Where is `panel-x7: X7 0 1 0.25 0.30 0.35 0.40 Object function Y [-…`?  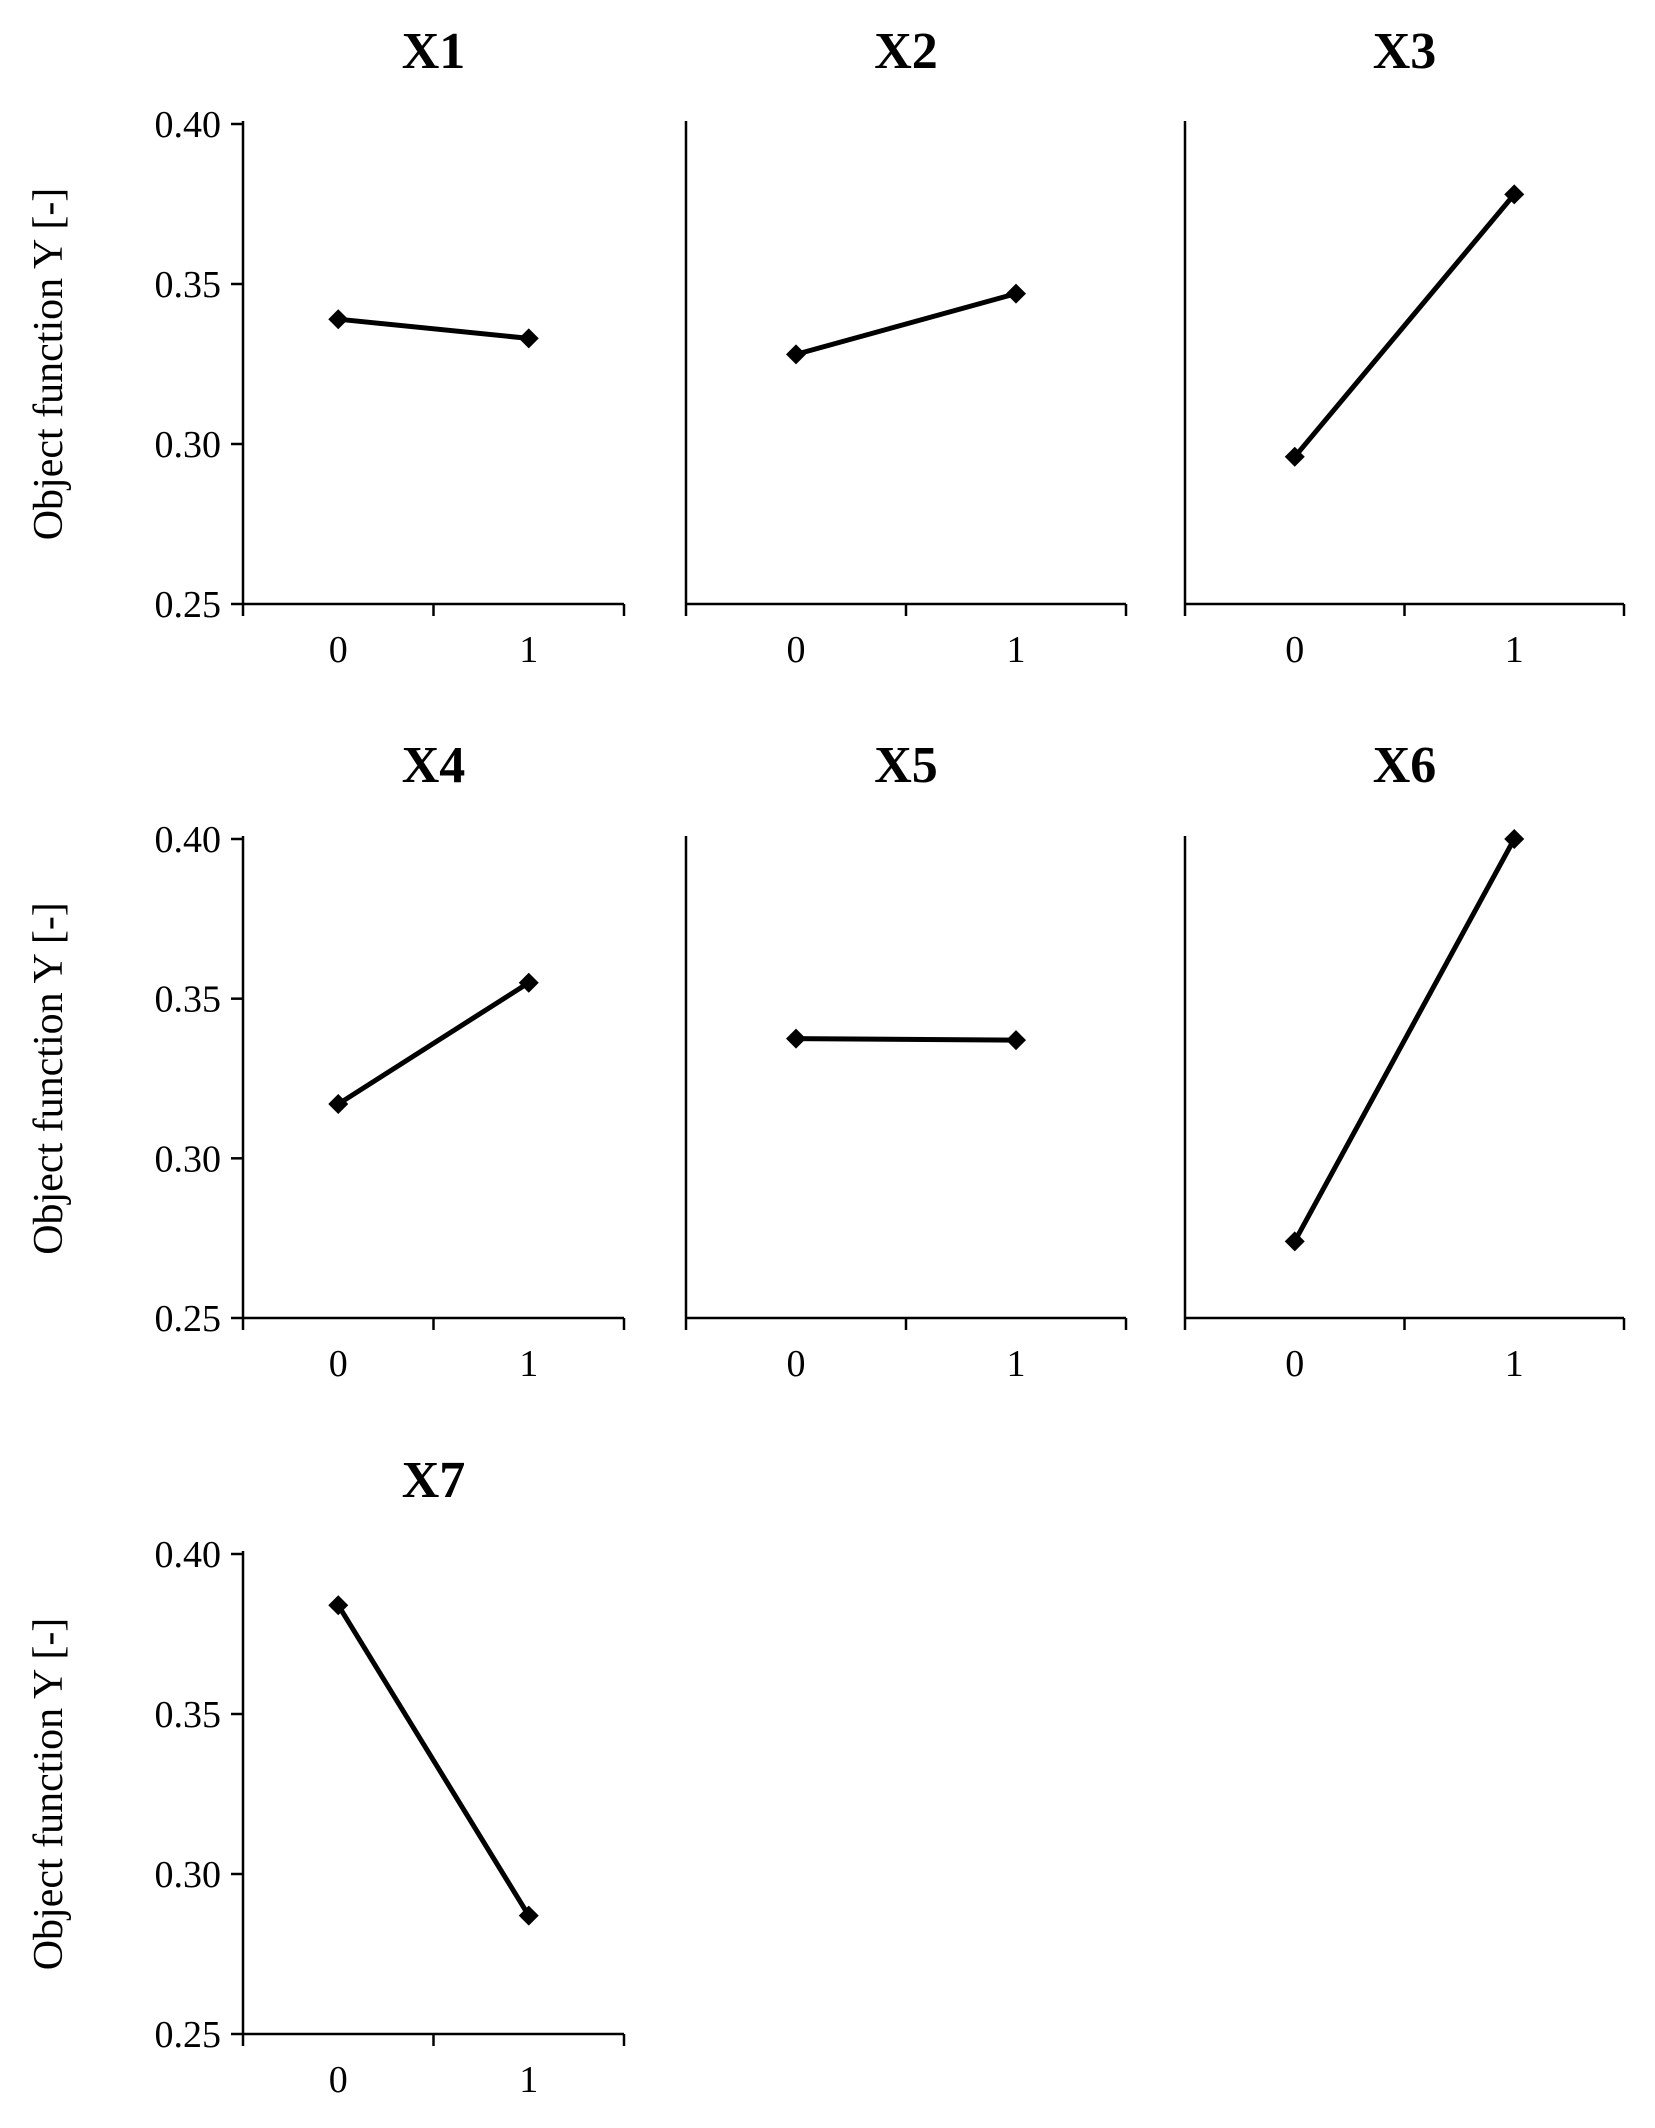
panel-x7: X7 0 1 0.25 0.30 0.35 0.40 Object function Y [-… is located at coordinates (326, 1776).